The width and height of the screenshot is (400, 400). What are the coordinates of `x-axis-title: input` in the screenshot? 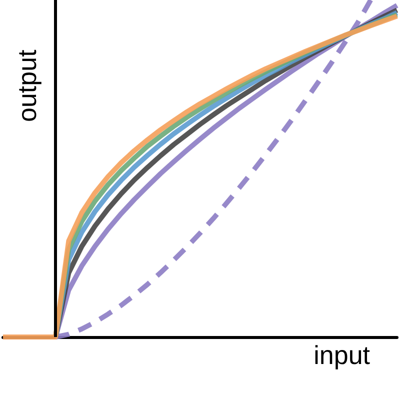 It's located at (342, 355).